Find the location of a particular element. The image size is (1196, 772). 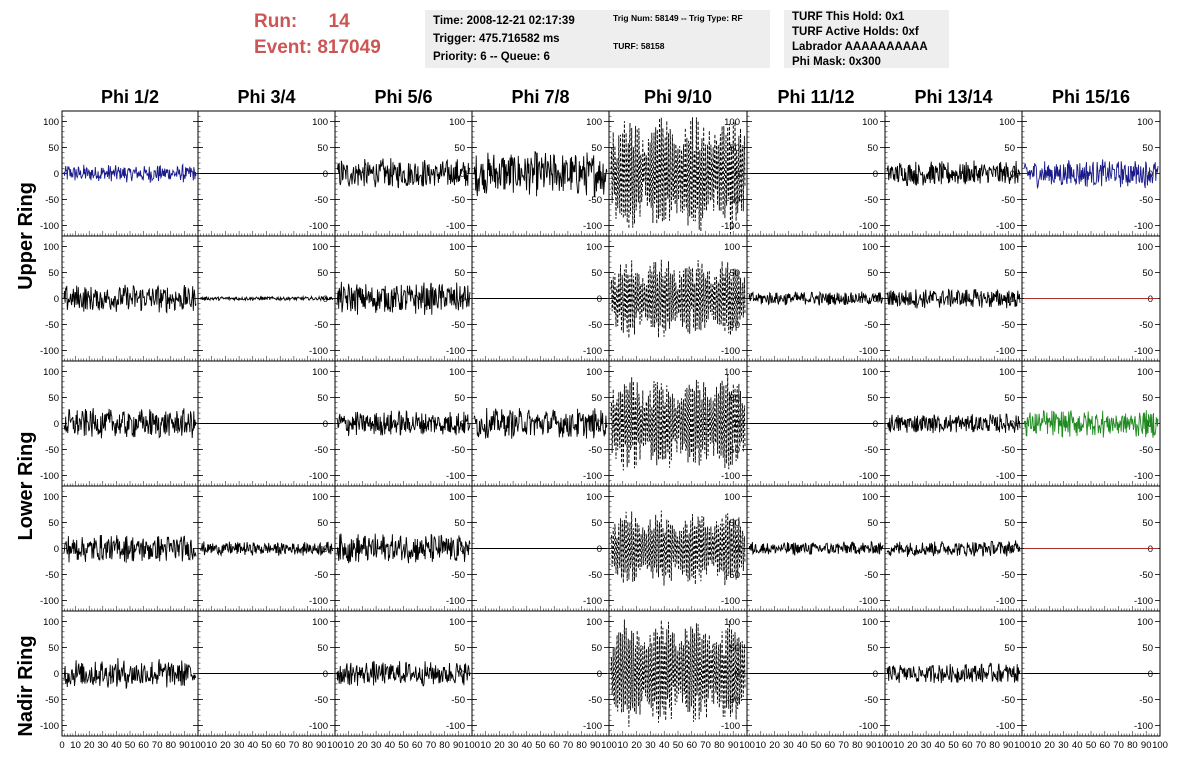

turf-hold-text: TURF This Hold: 0x1 is located at coordinates (848, 17).